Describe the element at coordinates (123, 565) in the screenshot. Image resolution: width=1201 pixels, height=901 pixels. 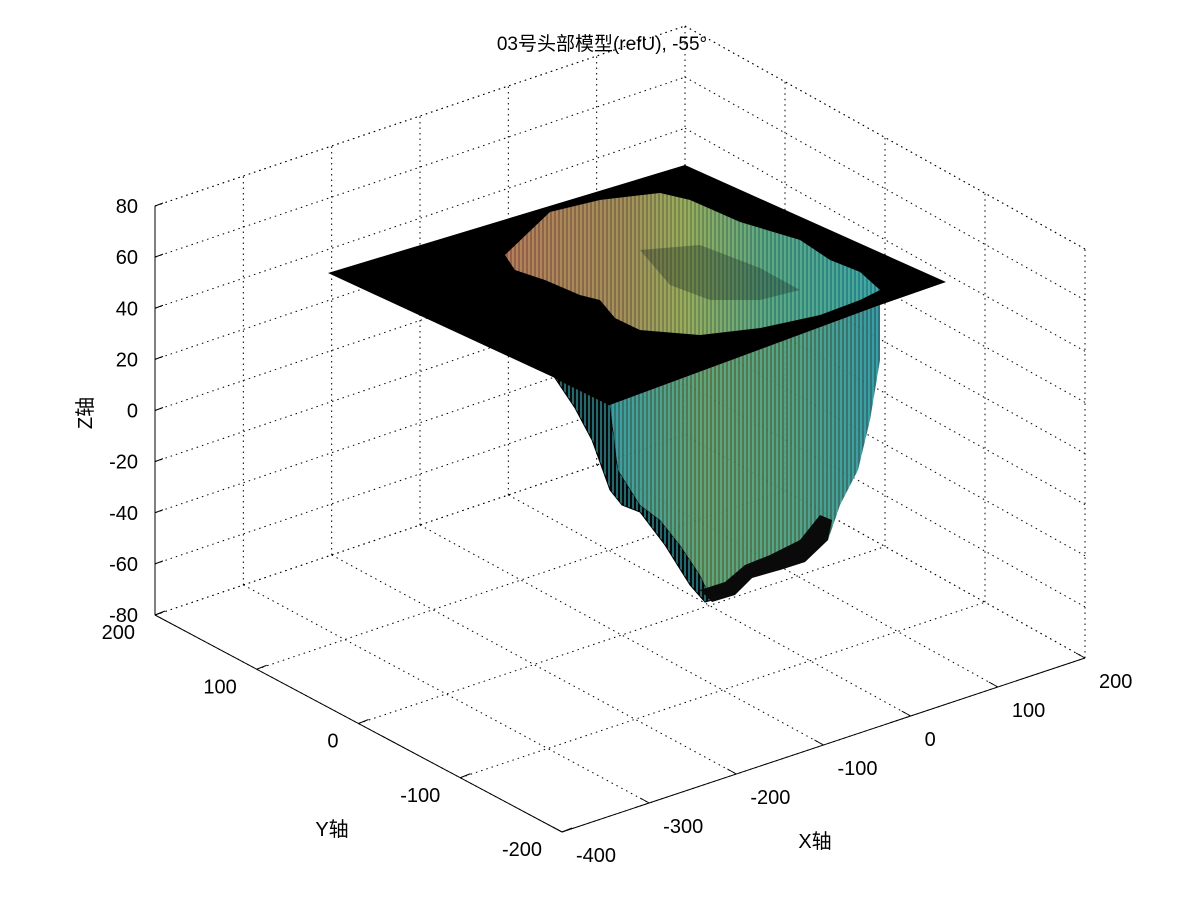
I see `z-tick-label: -60` at that location.